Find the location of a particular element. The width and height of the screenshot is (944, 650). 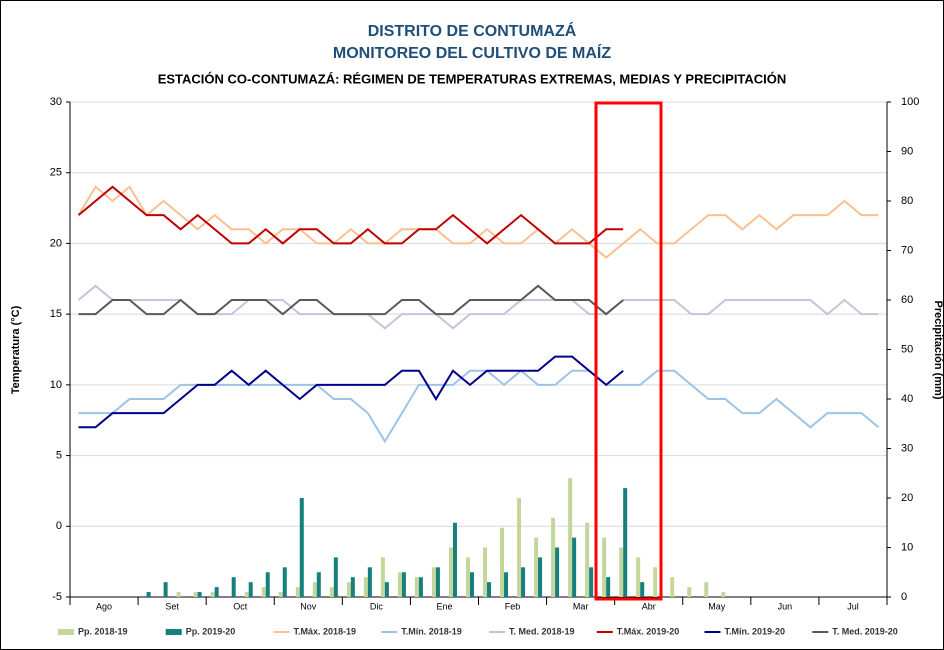

x-tick-label: Nov is located at coordinates (308, 606).